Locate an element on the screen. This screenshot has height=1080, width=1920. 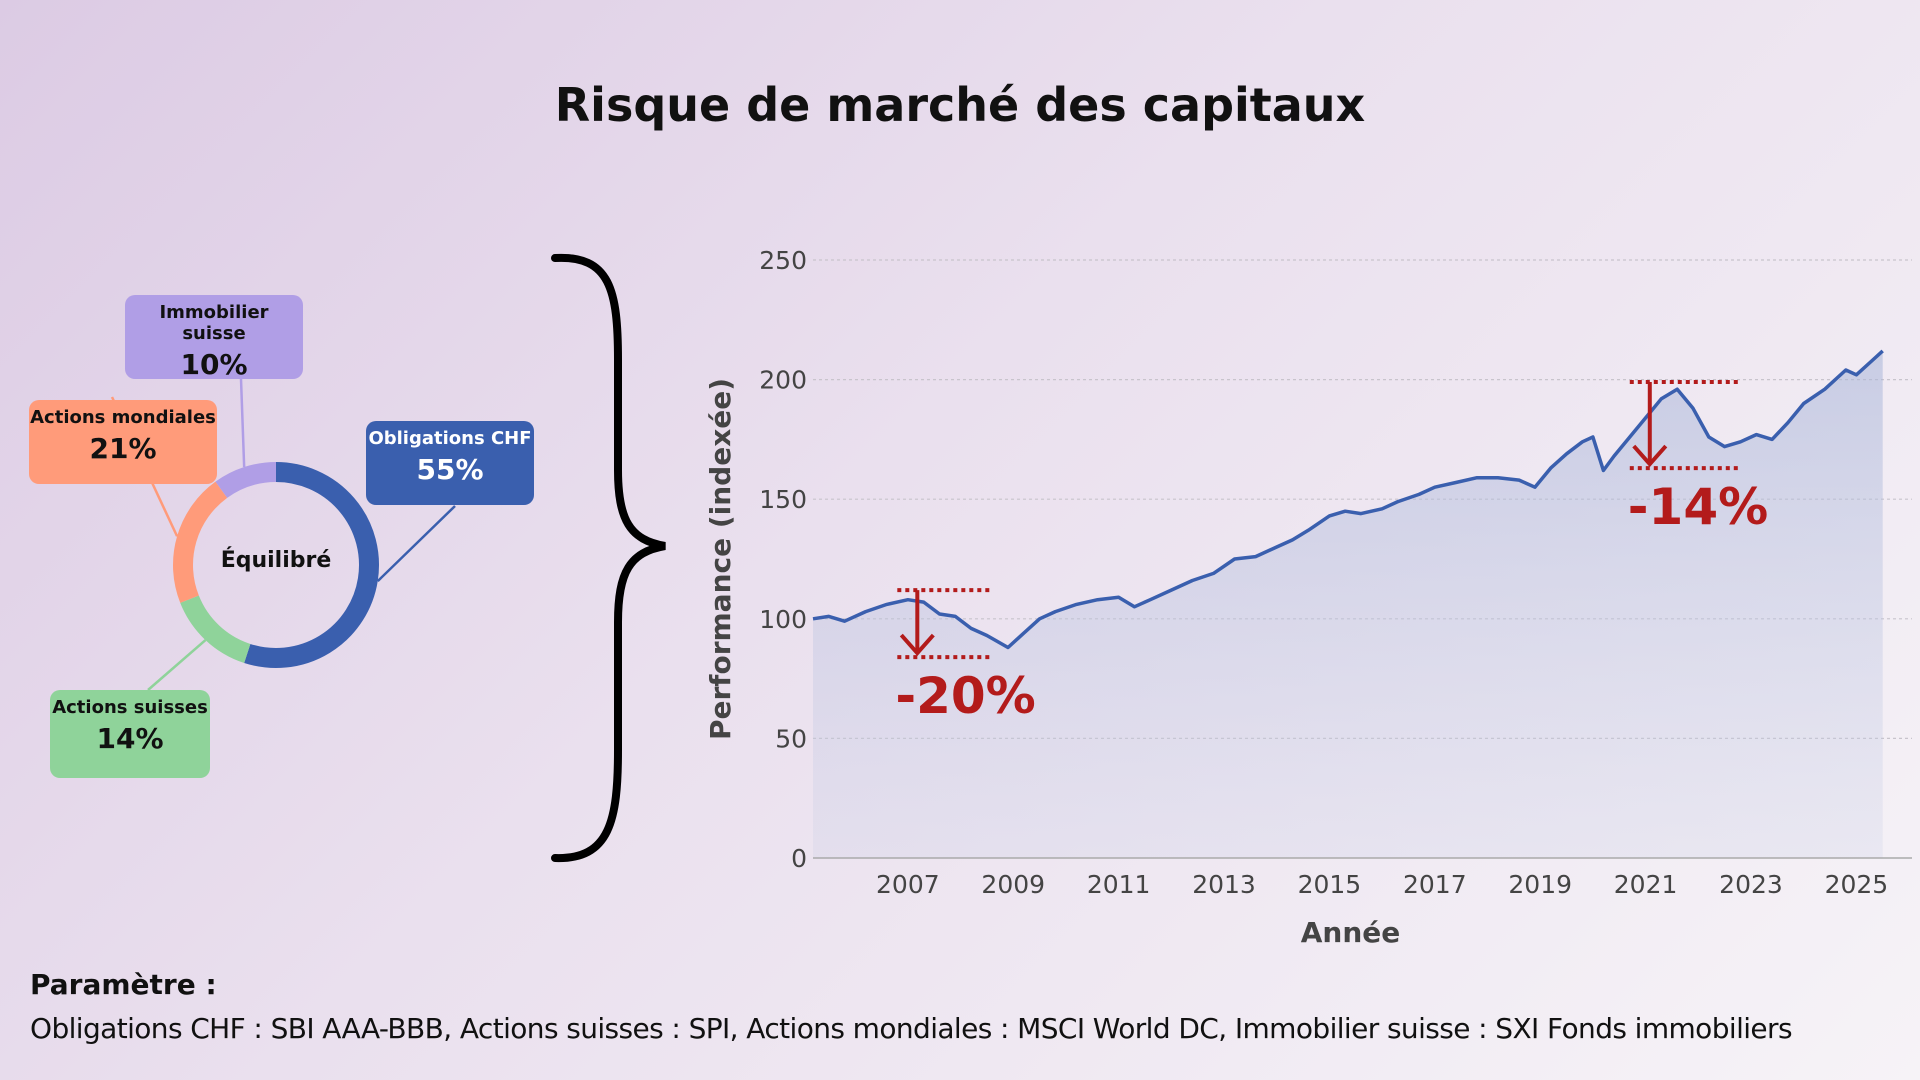
y-tick-label: 50 is located at coordinates (791, 738).